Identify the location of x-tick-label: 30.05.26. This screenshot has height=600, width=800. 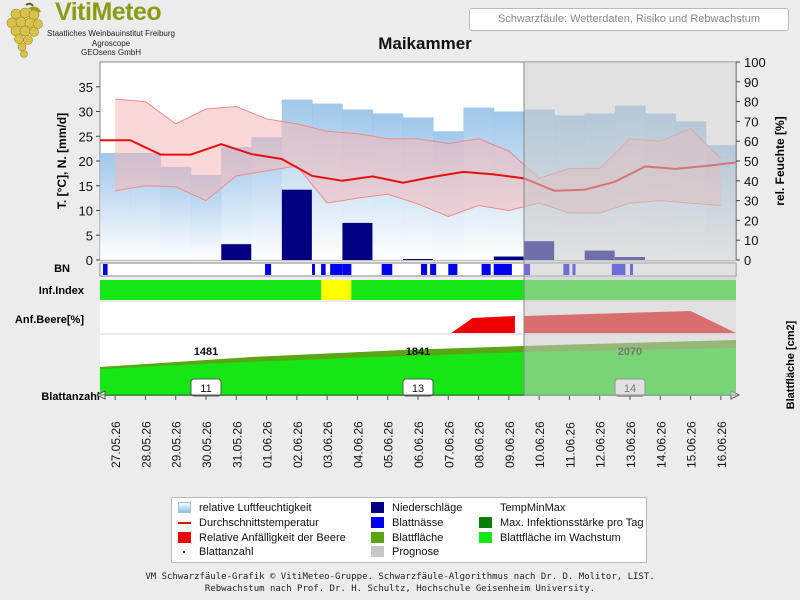
(207, 444).